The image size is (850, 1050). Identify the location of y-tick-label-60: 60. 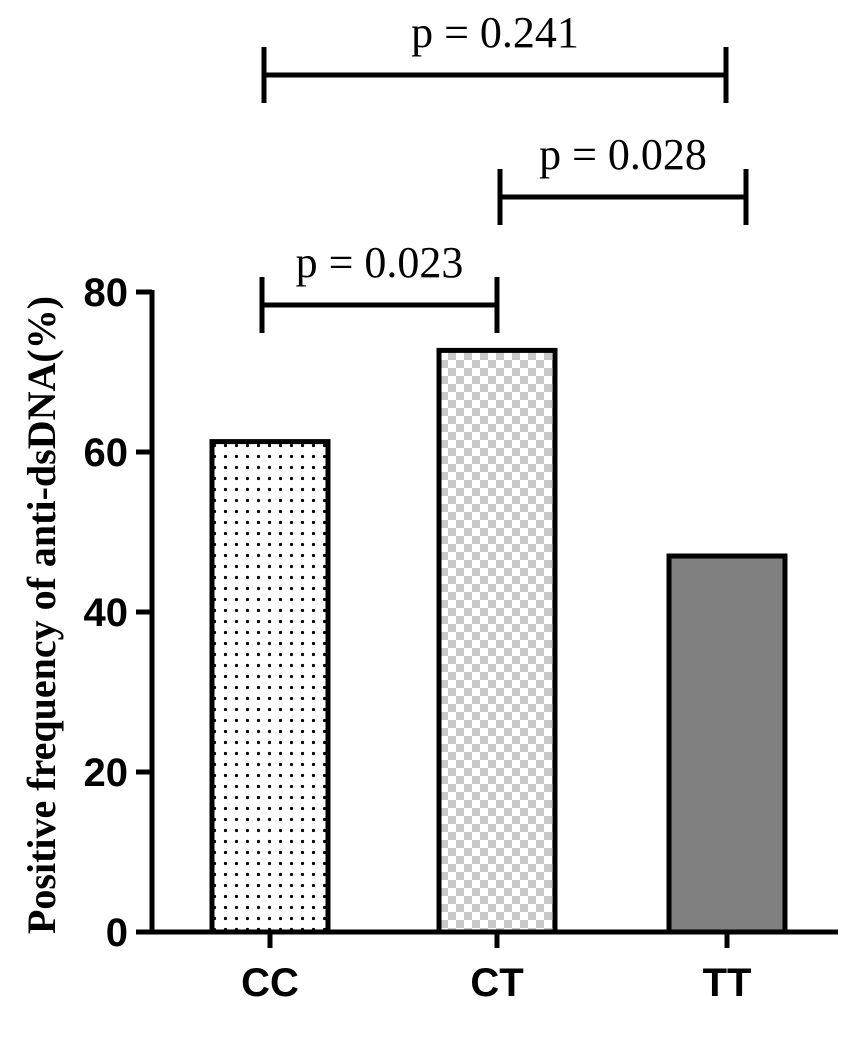
(106, 453).